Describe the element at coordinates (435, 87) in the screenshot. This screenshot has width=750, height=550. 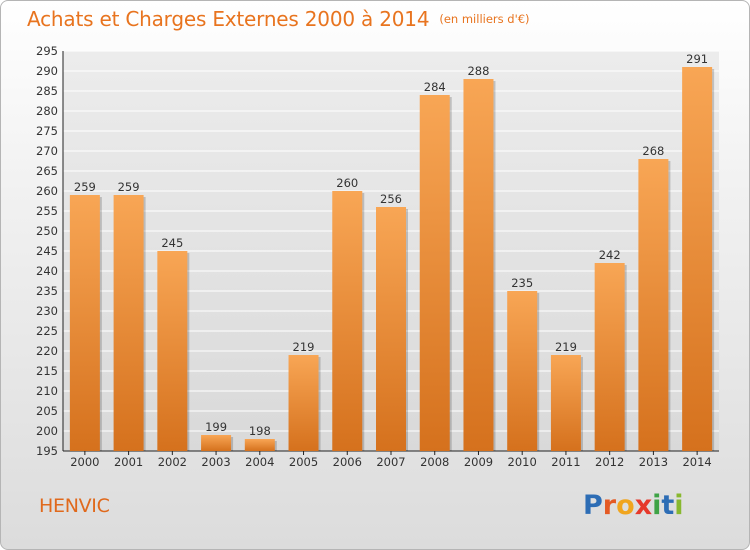
I see `data-label: 284` at that location.